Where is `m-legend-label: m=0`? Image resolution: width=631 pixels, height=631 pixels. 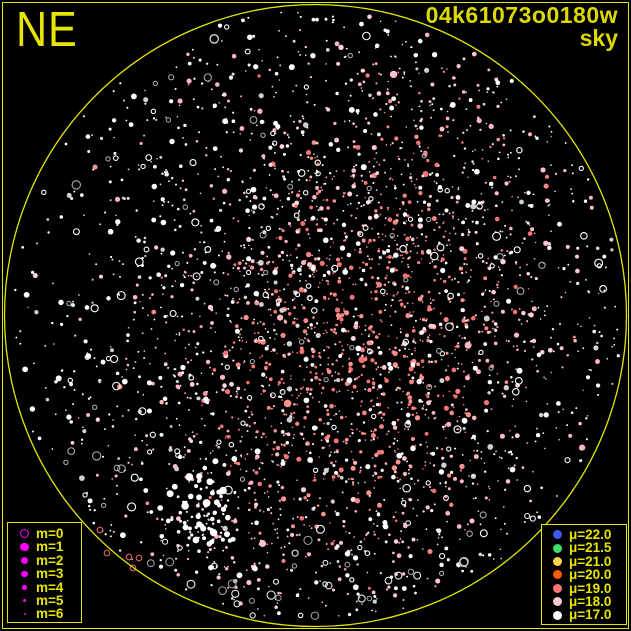
m-legend-label: m=0 is located at coordinates (50, 533).